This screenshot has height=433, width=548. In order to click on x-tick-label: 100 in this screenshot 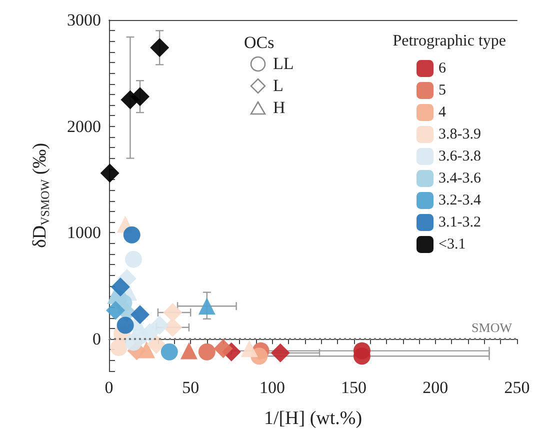, I will do `click(272, 387)`.